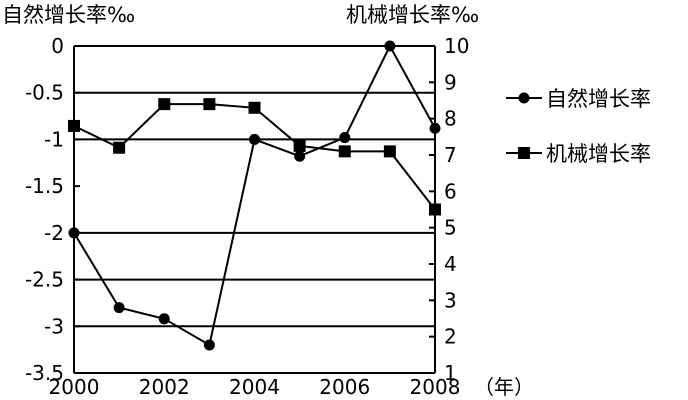 The width and height of the screenshot is (688, 400). I want to click on left-tick-label: 0, so click(57, 46).